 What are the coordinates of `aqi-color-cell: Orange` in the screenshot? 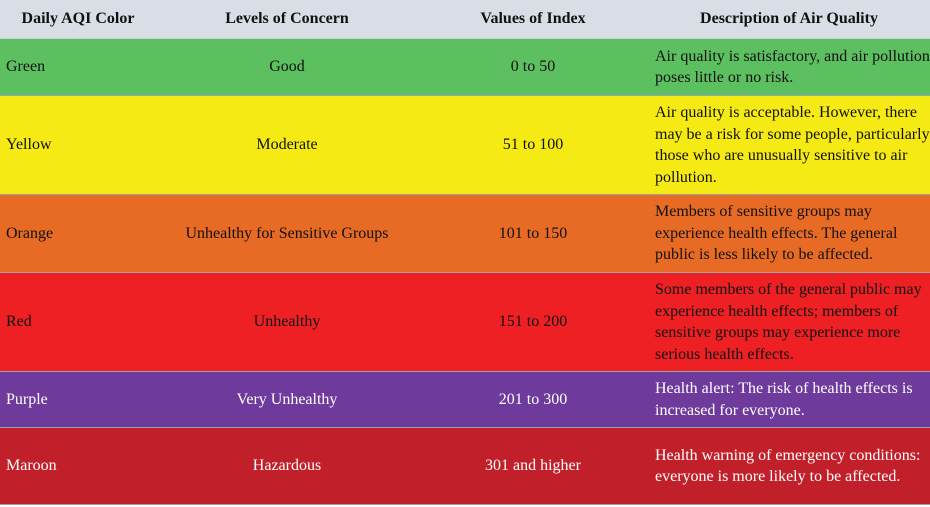 It's located at (78, 233).